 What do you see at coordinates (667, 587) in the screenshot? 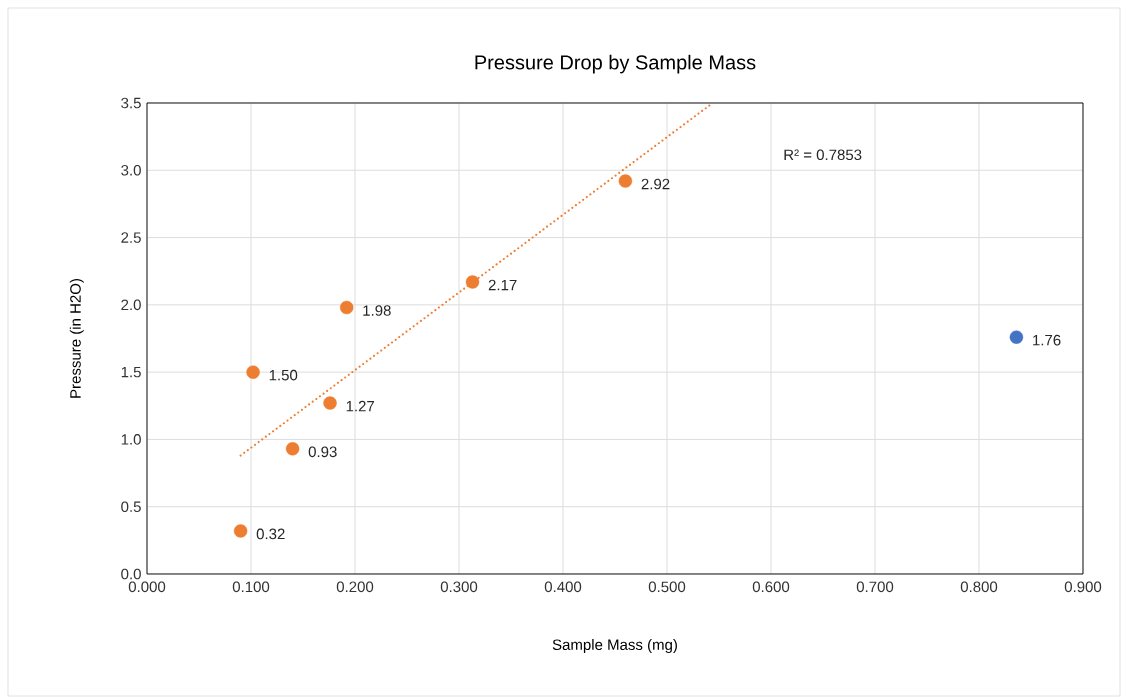
I see `x-tick-label: 0.500` at bounding box center [667, 587].